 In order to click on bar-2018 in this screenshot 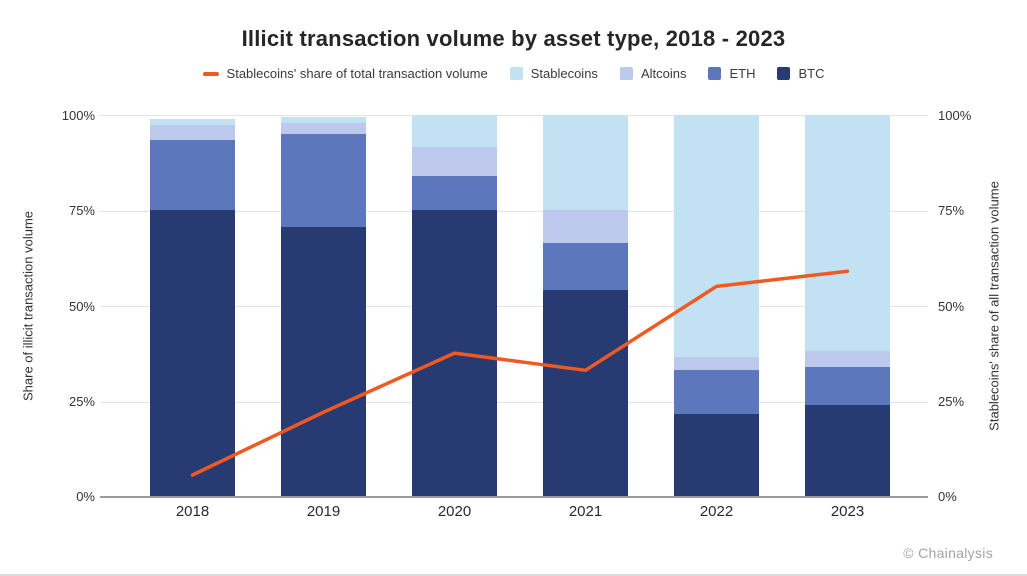, I will do `click(192, 307)`.